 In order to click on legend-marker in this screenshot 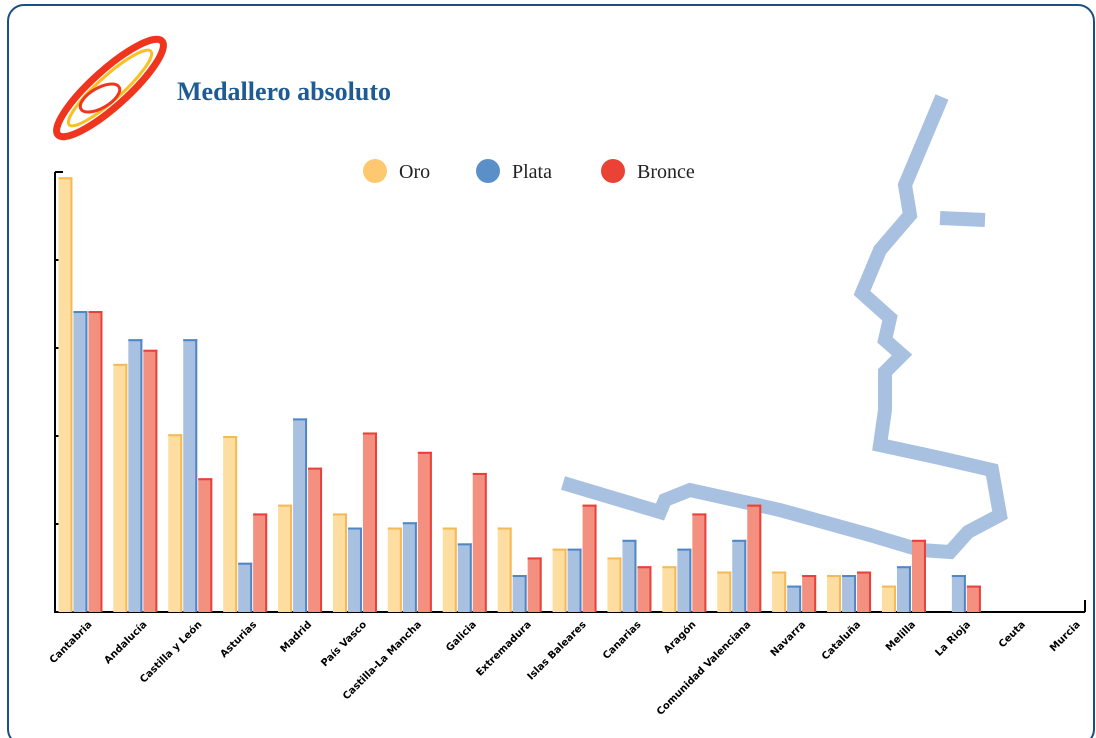, I will do `click(613, 171)`.